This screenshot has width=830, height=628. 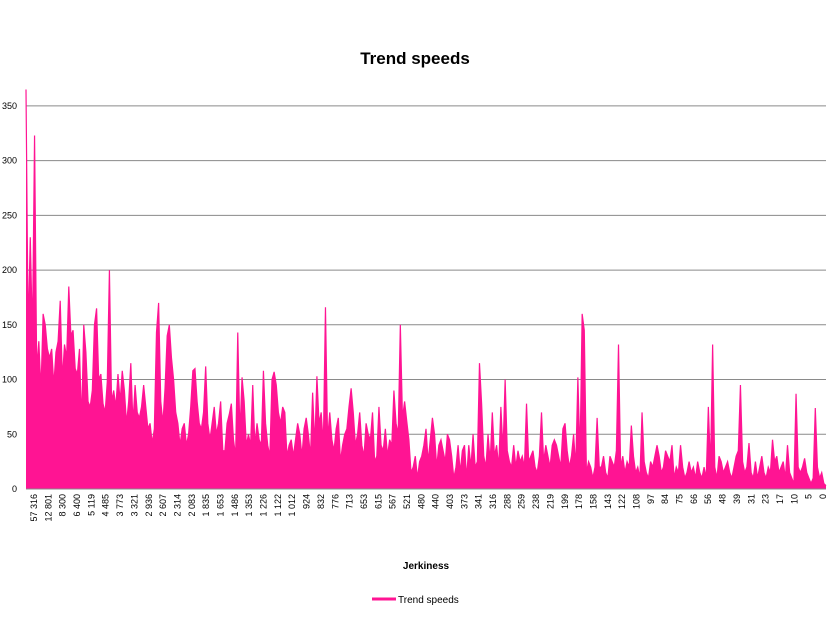 What do you see at coordinates (106, 505) in the screenshot?
I see `x-tick-label: 4 485` at bounding box center [106, 505].